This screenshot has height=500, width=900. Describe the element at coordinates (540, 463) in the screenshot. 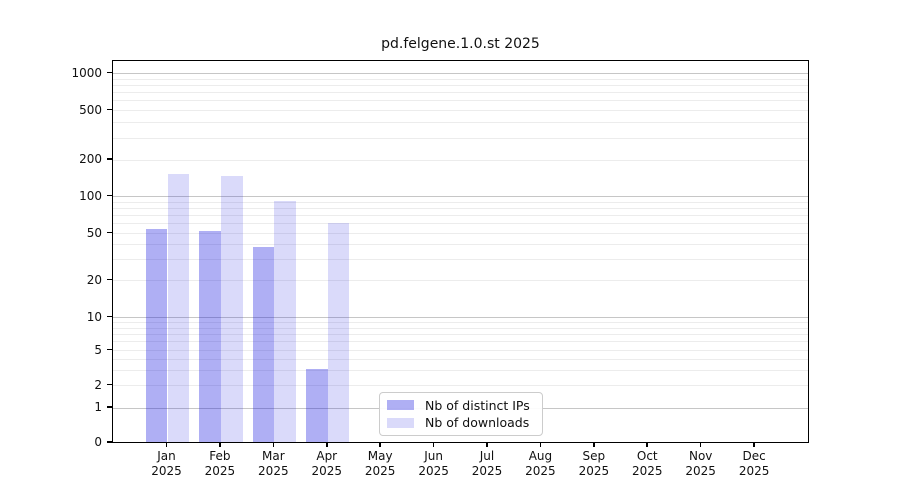

I see `x-tick-label-aug: Aug 2025` at that location.